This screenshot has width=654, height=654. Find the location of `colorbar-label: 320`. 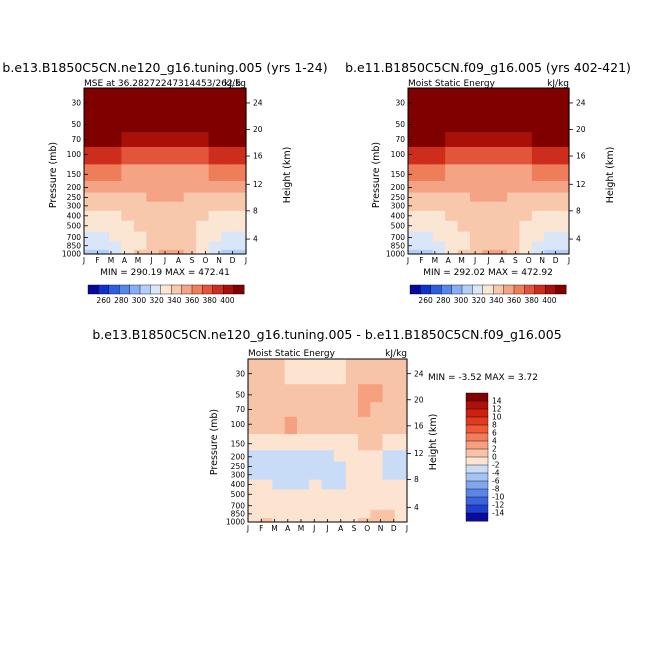

colorbar-label: 320 is located at coordinates (478, 300).